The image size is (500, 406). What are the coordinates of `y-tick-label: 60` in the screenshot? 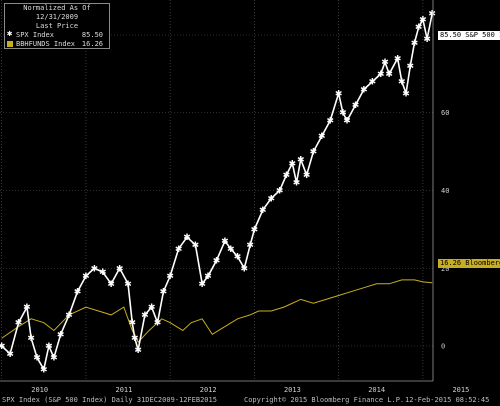 It's located at (445, 113).